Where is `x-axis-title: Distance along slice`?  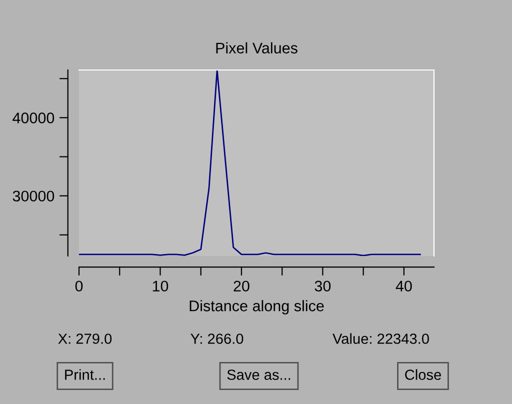 x-axis-title: Distance along slice is located at coordinates (257, 307).